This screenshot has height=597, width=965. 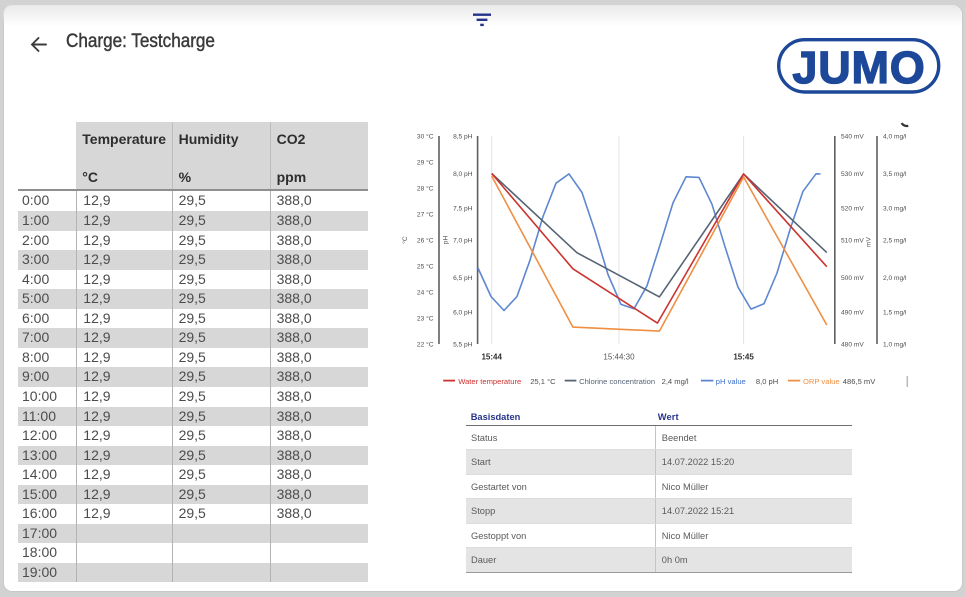 What do you see at coordinates (619, 357) in the screenshot?
I see `svg-text: 15:44:30` at bounding box center [619, 357].